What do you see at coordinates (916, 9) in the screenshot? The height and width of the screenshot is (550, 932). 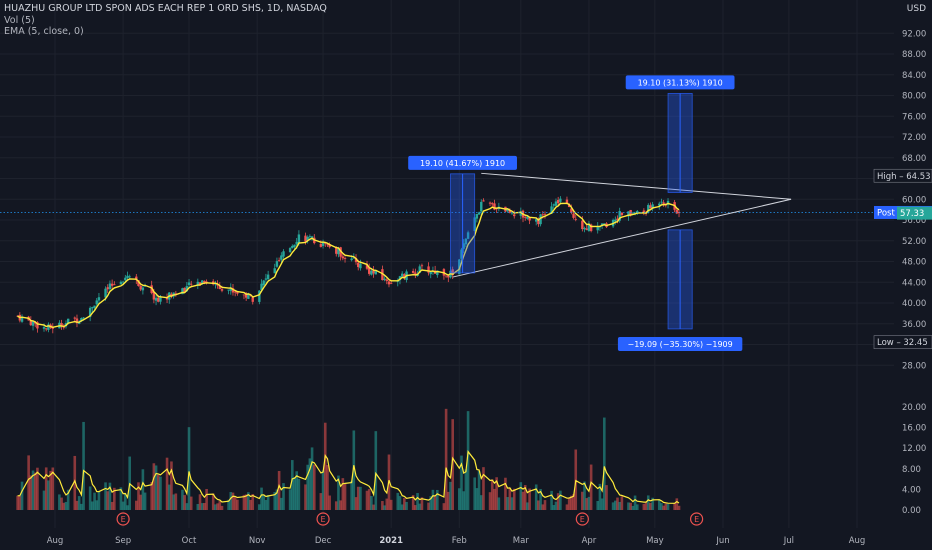 I see `currency-label: USD` at bounding box center [916, 9].